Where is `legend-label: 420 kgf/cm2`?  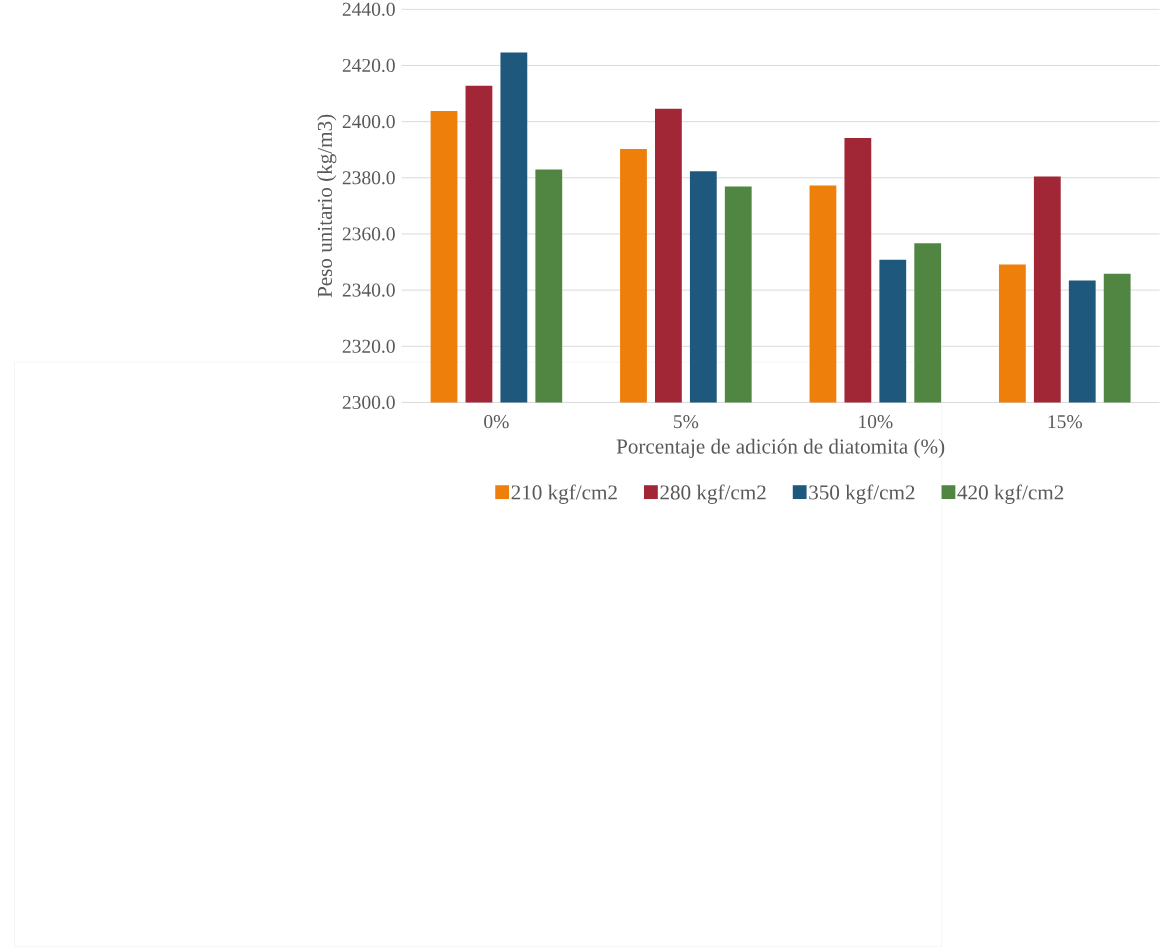 legend-label: 420 kgf/cm2 is located at coordinates (1010, 494).